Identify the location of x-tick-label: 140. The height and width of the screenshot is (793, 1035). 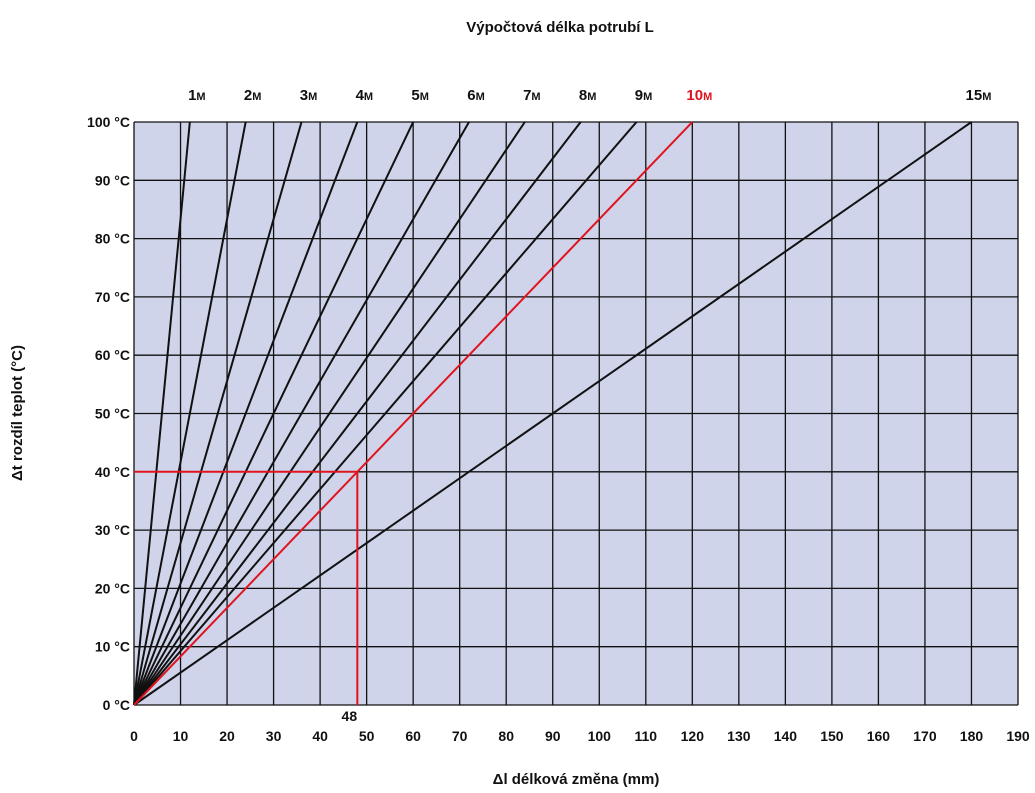
(786, 736).